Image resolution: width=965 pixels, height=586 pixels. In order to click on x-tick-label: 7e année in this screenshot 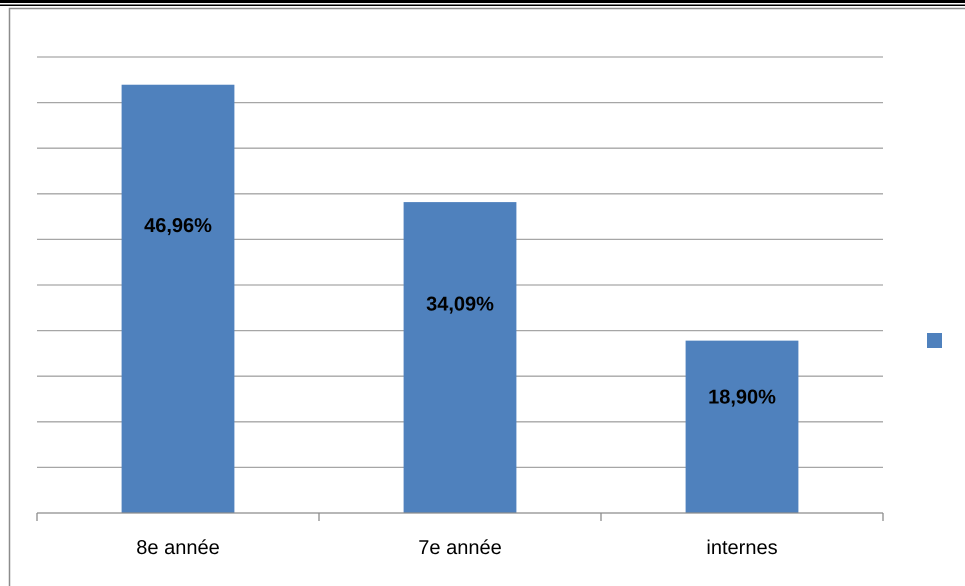, I will do `click(460, 548)`.